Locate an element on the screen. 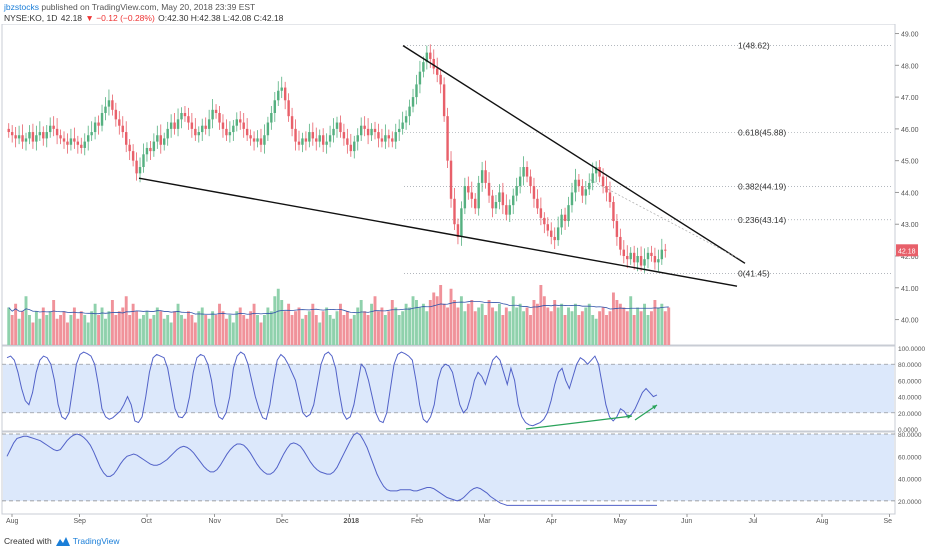 Image resolution: width=932 pixels, height=550 pixels. symbol-label: NYSE:KO, 1D is located at coordinates (31, 18).